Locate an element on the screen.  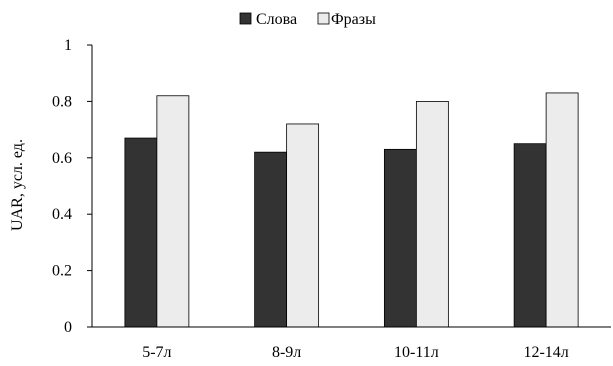
x-tick-label: 5-7л is located at coordinates (156, 352).